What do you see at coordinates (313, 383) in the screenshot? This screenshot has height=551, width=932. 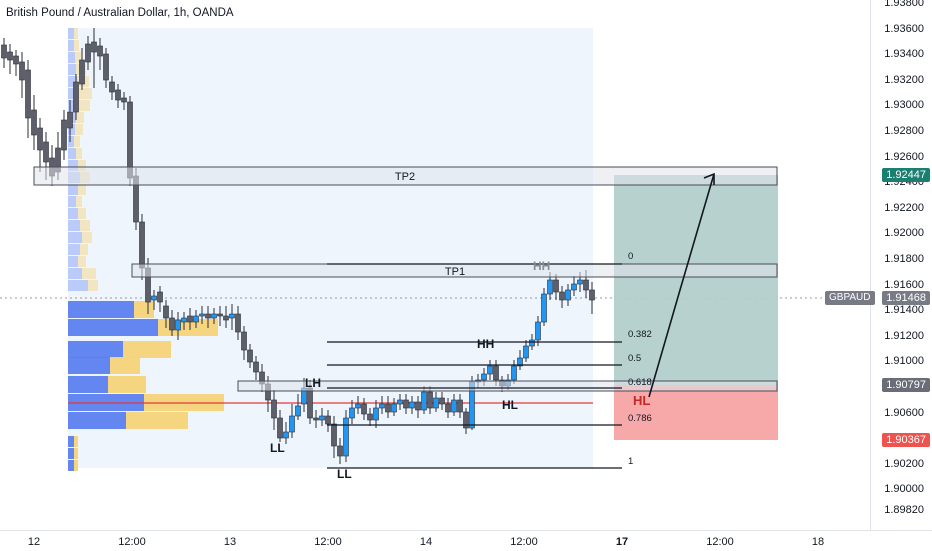 I see `lh-label: LH` at bounding box center [313, 383].